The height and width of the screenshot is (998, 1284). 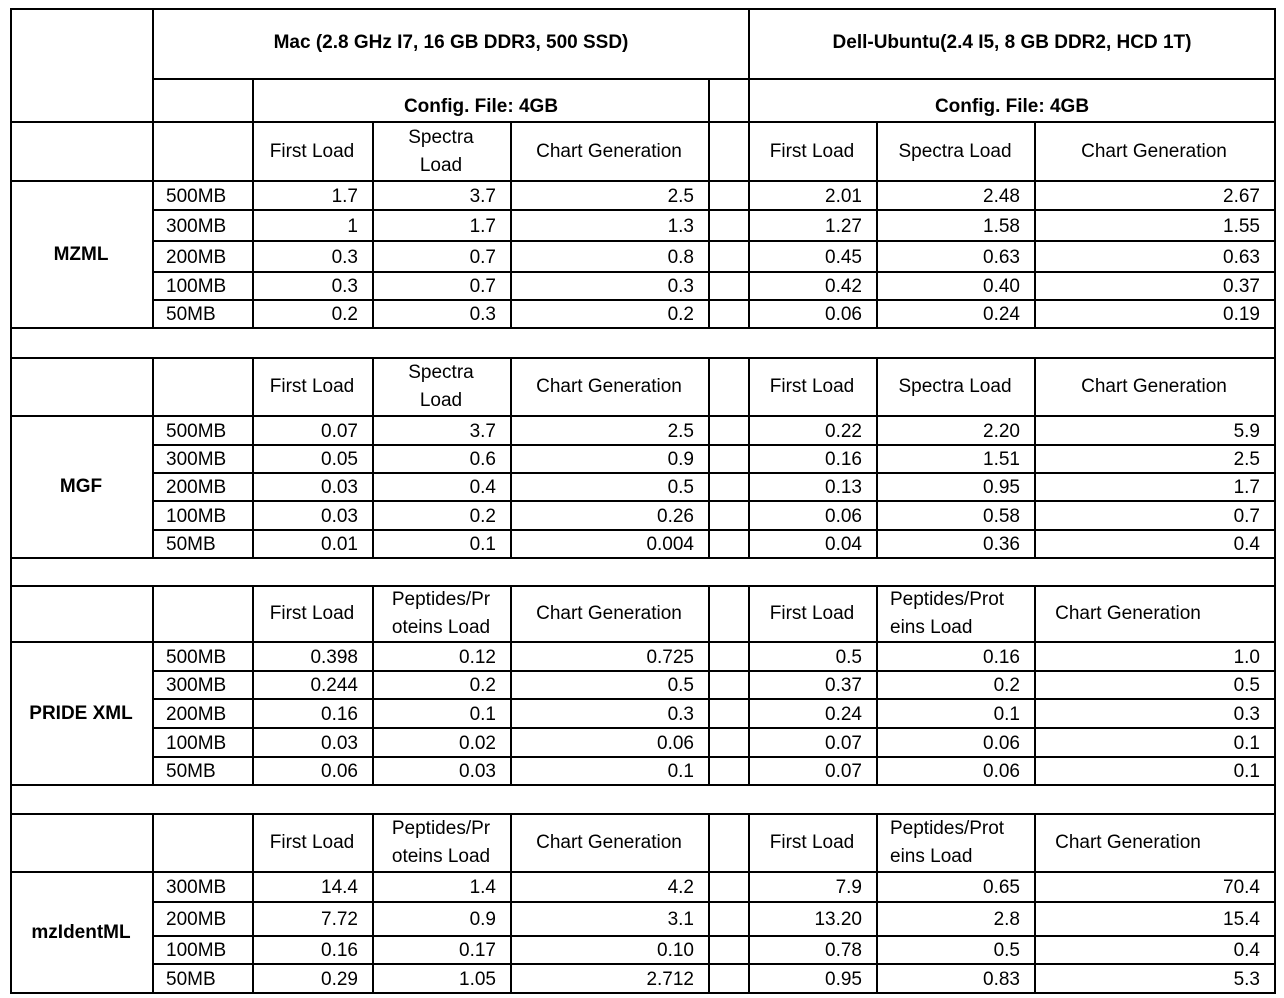 I want to click on value-cell: 2.8, so click(x=1006, y=919).